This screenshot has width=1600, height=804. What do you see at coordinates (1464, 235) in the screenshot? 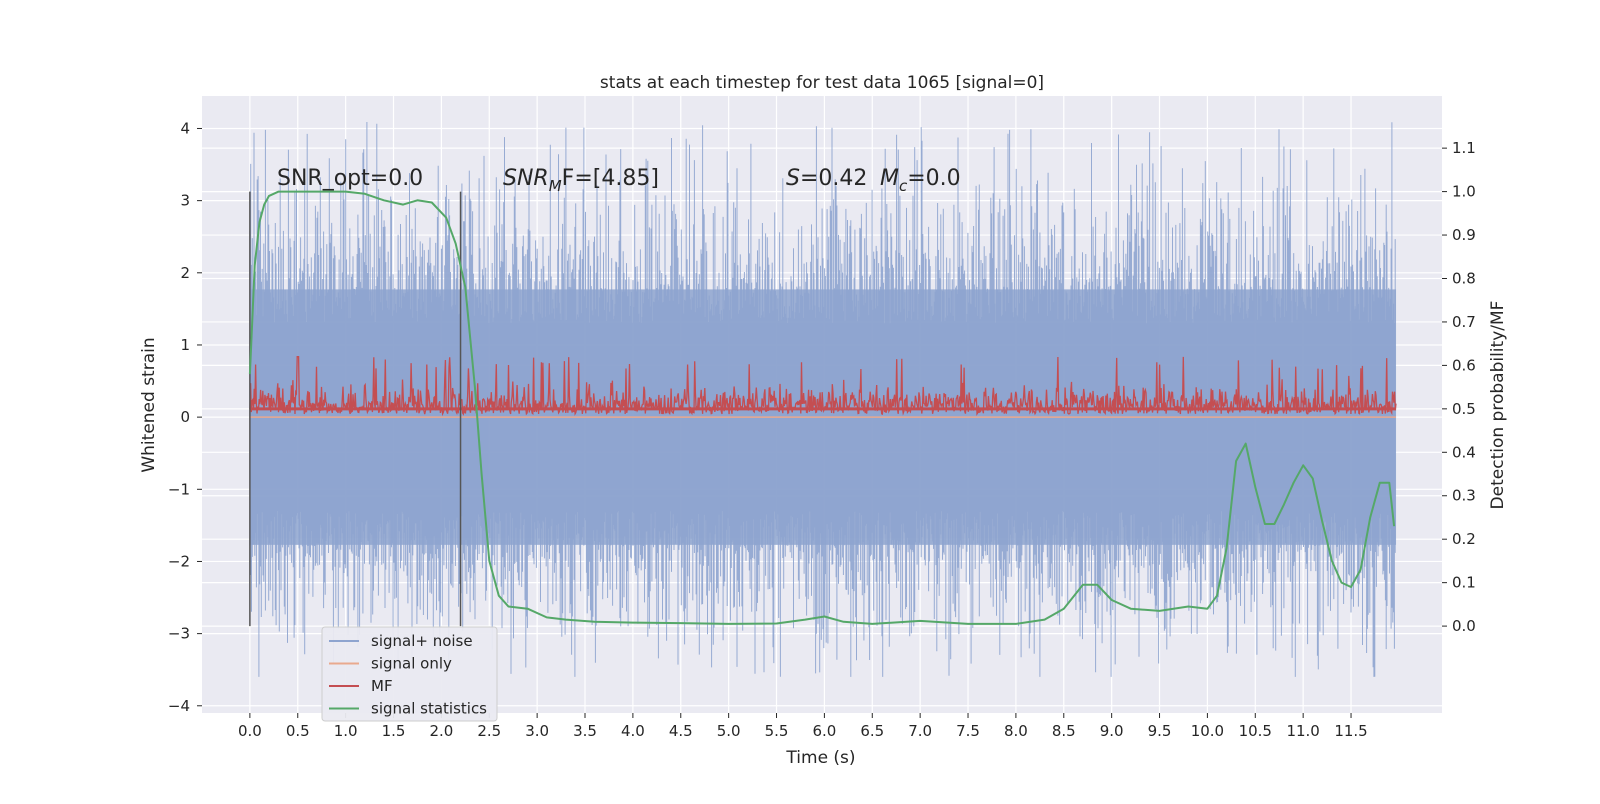
I see `right-tick-label: 0.9` at bounding box center [1464, 235].